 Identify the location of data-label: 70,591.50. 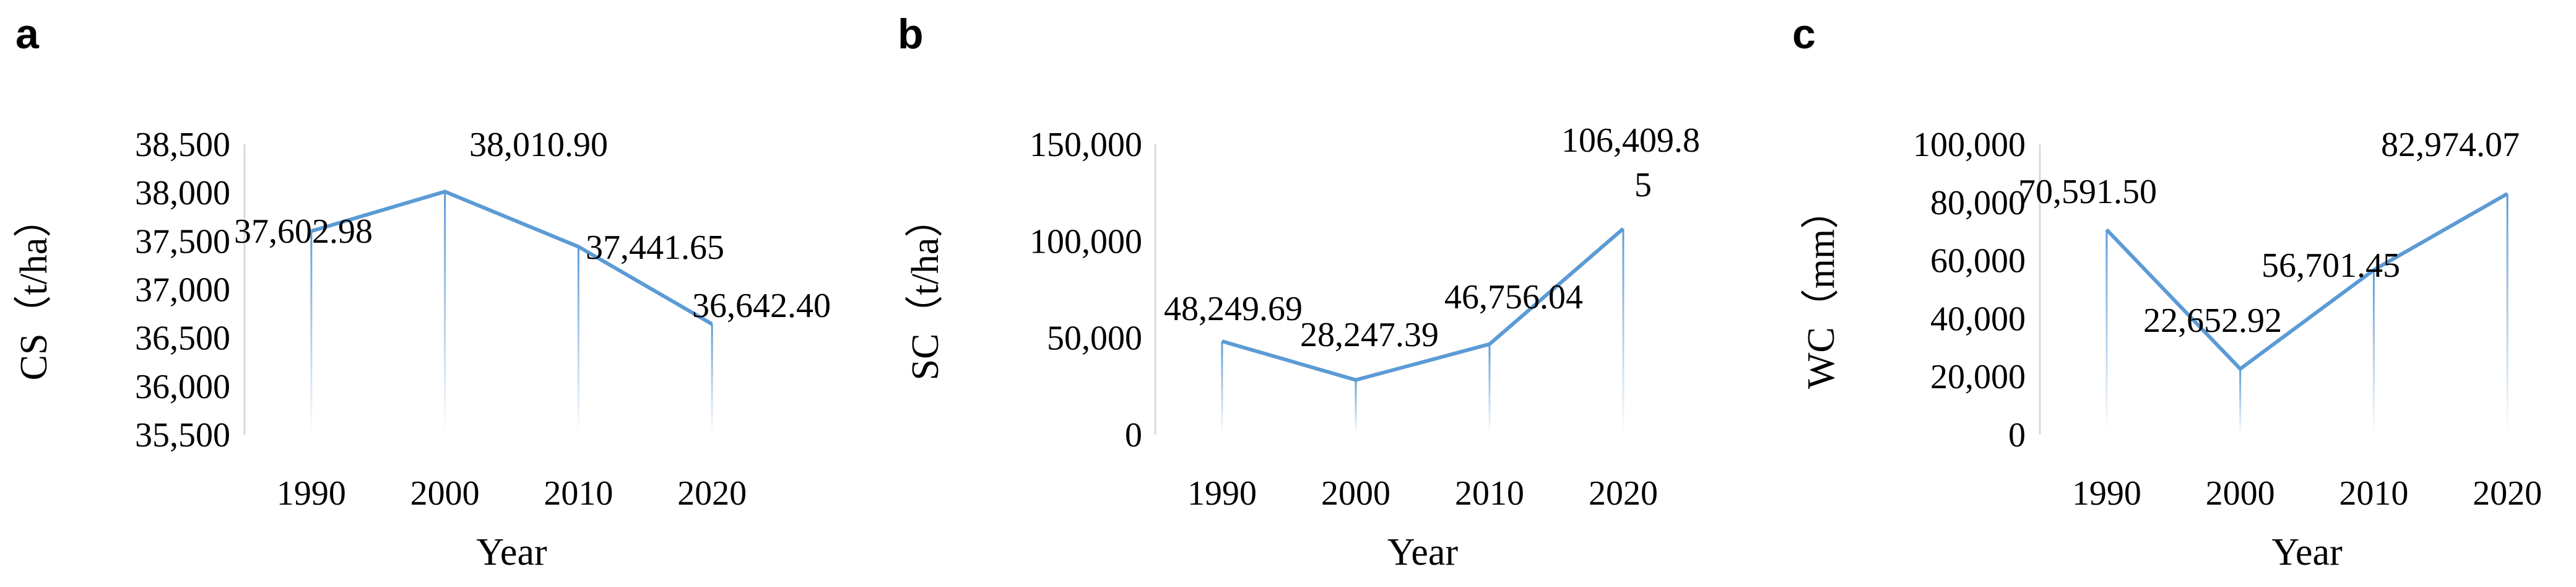
(2087, 192).